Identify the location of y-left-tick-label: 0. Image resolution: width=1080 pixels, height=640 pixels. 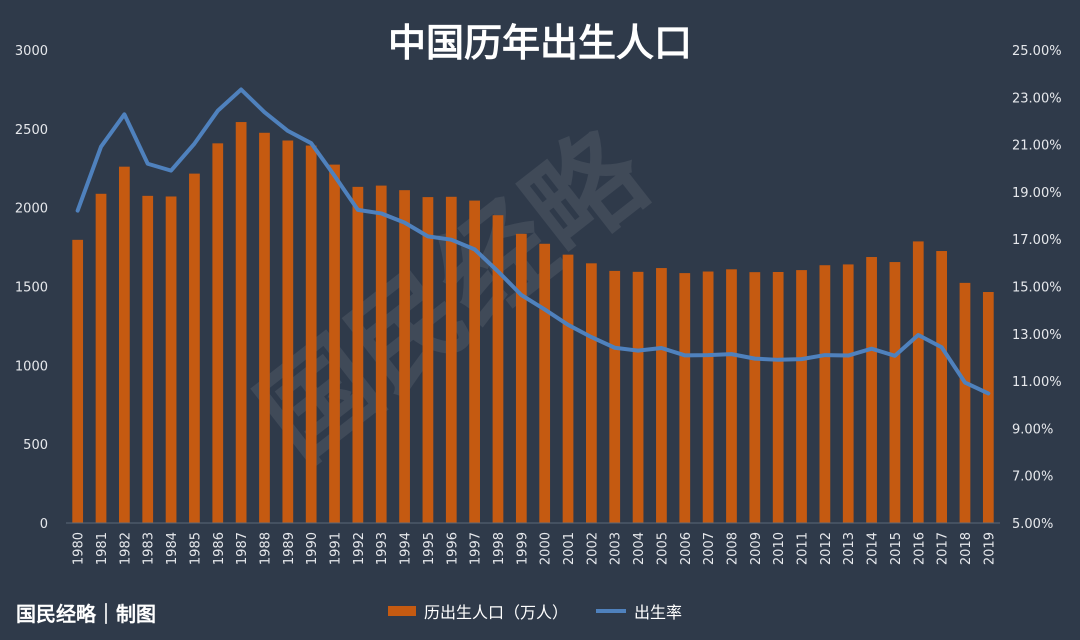
(44, 524).